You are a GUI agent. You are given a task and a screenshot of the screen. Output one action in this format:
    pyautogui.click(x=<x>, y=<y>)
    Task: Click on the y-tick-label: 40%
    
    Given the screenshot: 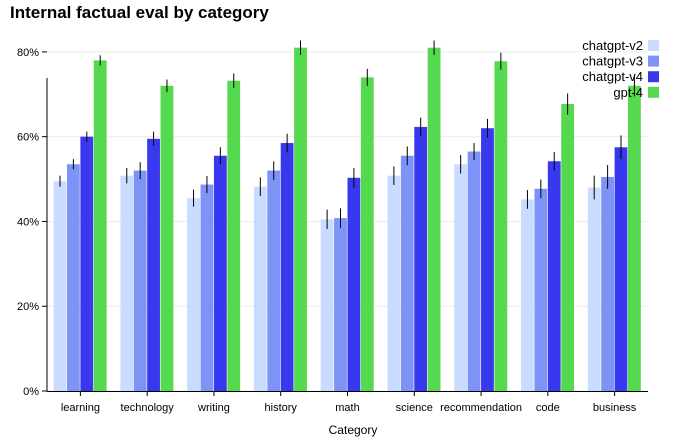 What is the action you would take?
    pyautogui.click(x=28, y=222)
    